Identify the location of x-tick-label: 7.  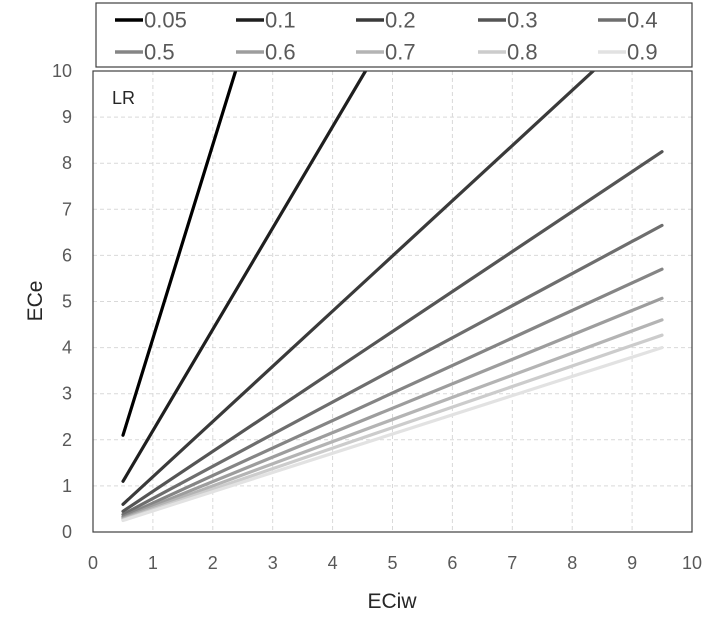
(512, 563).